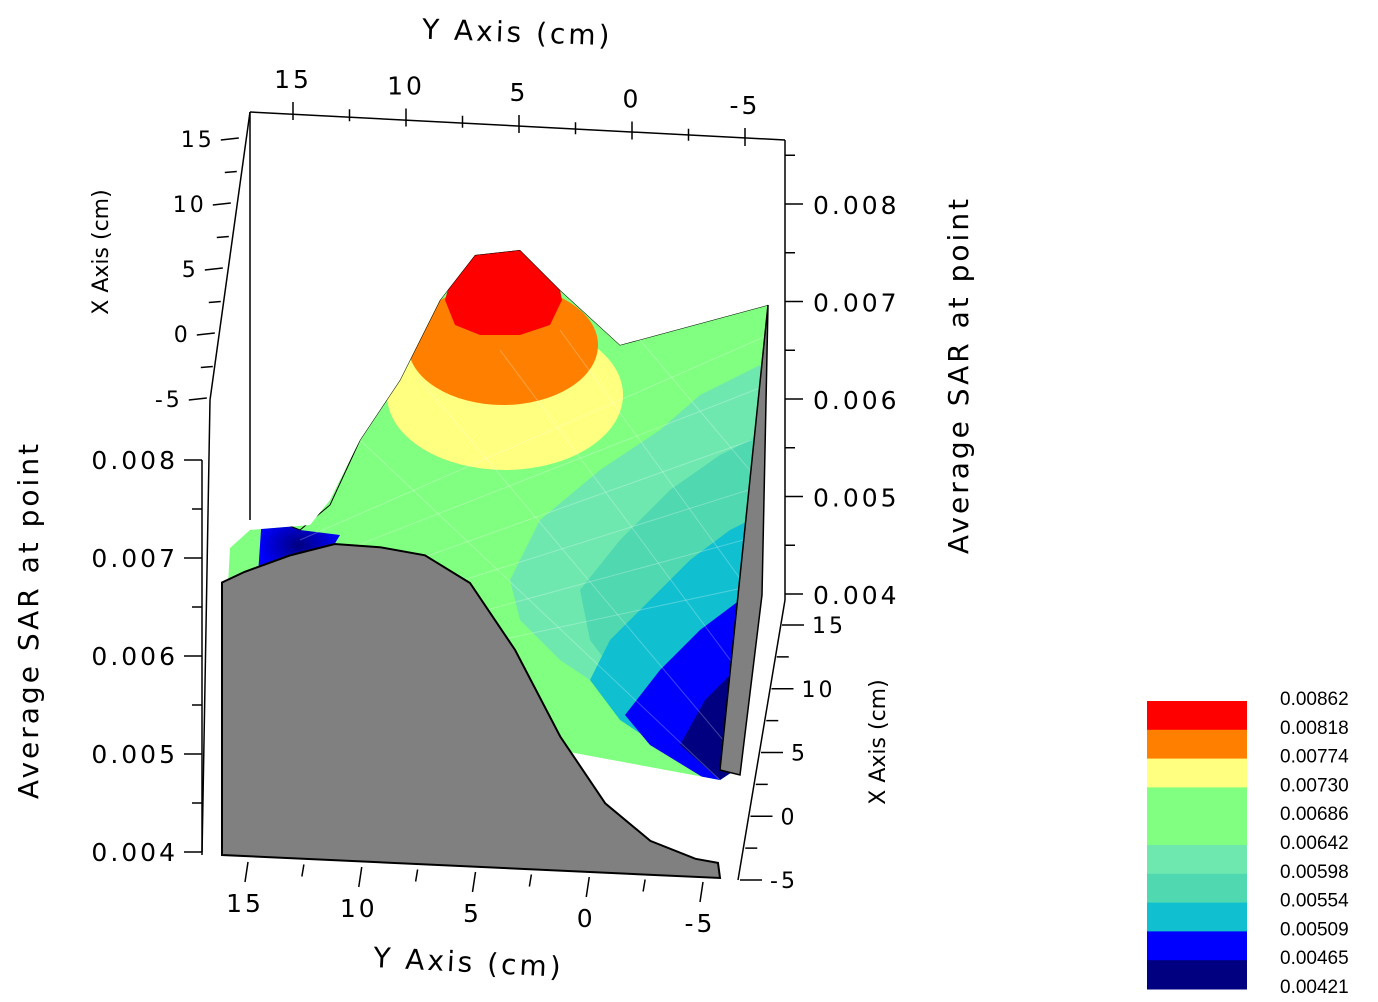 The image size is (1378, 1002). Describe the element at coordinates (856, 498) in the screenshot. I see `z-tick-label-right: 0.005` at that location.